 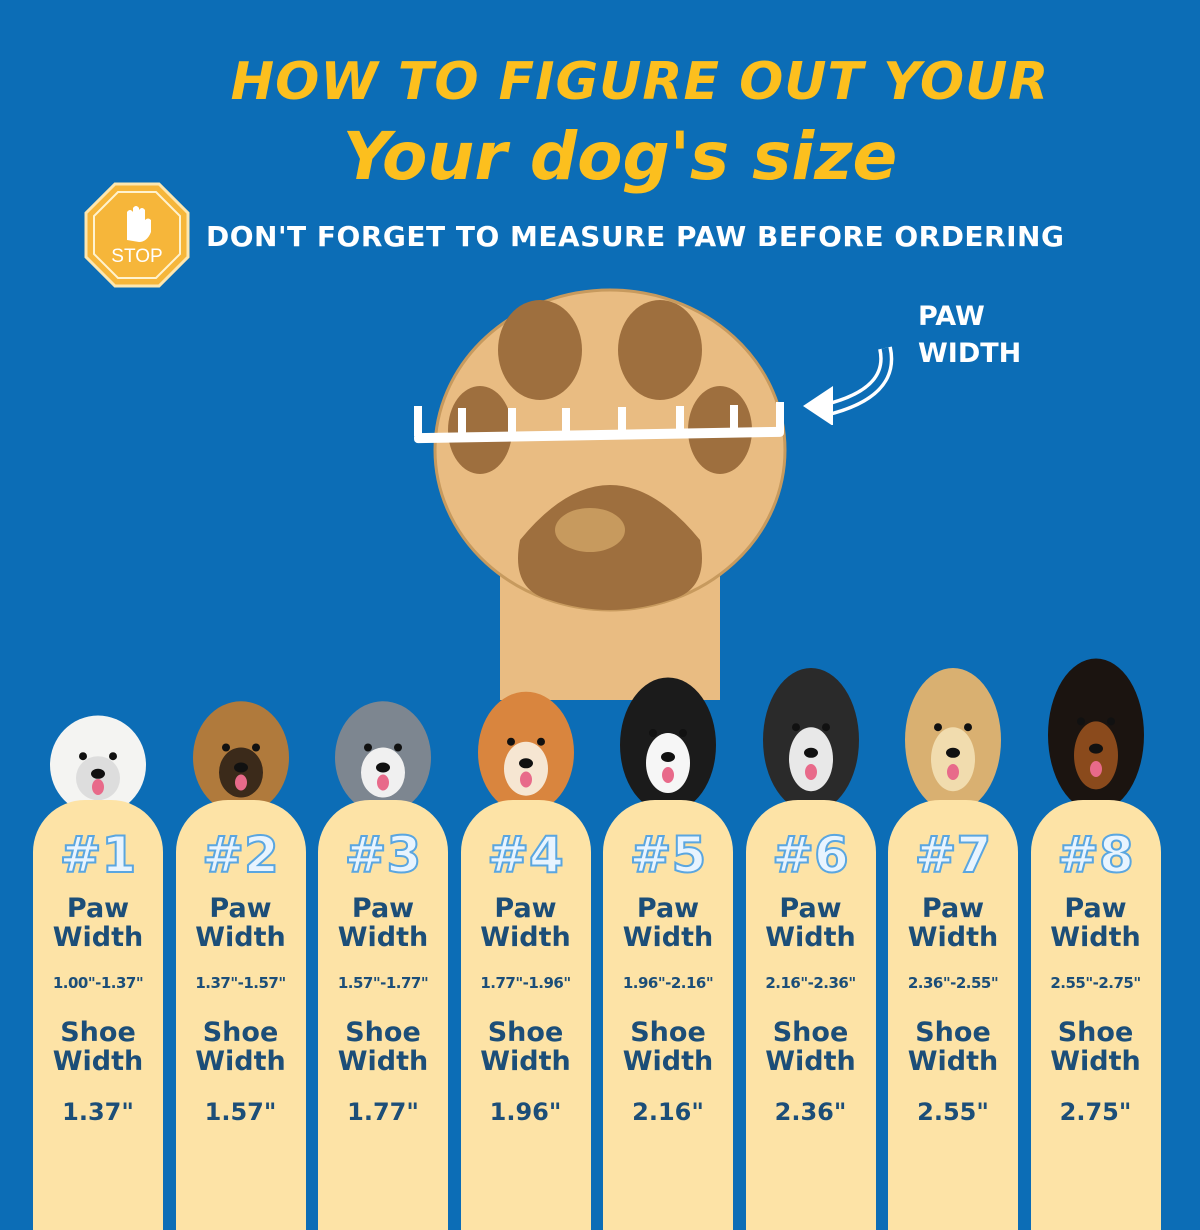 I want to click on shoe-width-value: 2.36", so click(x=810, y=1112).